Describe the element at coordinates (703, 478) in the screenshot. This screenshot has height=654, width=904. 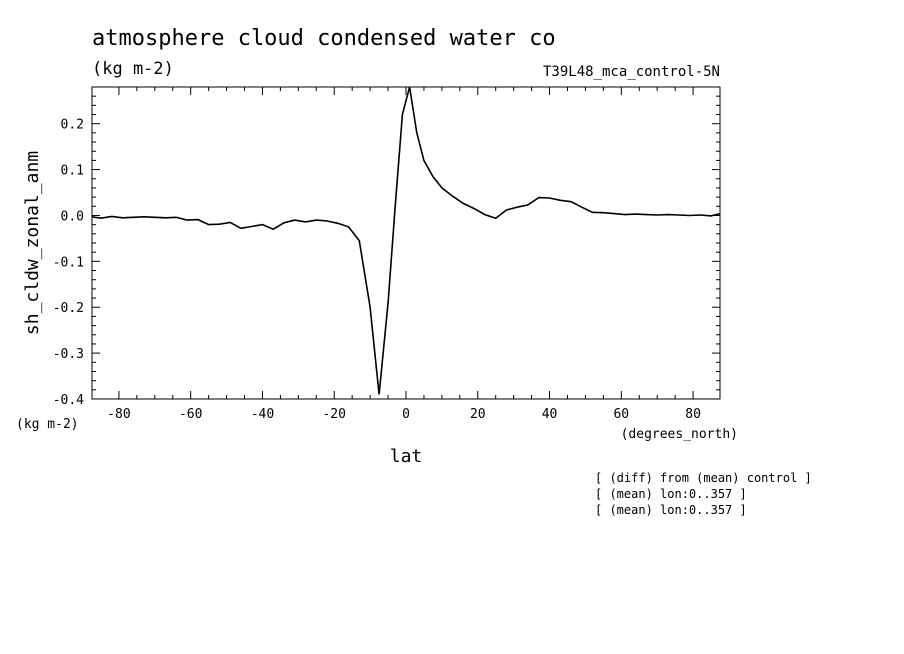
I see `note-1: [ (diff) from (mean) control ]` at that location.